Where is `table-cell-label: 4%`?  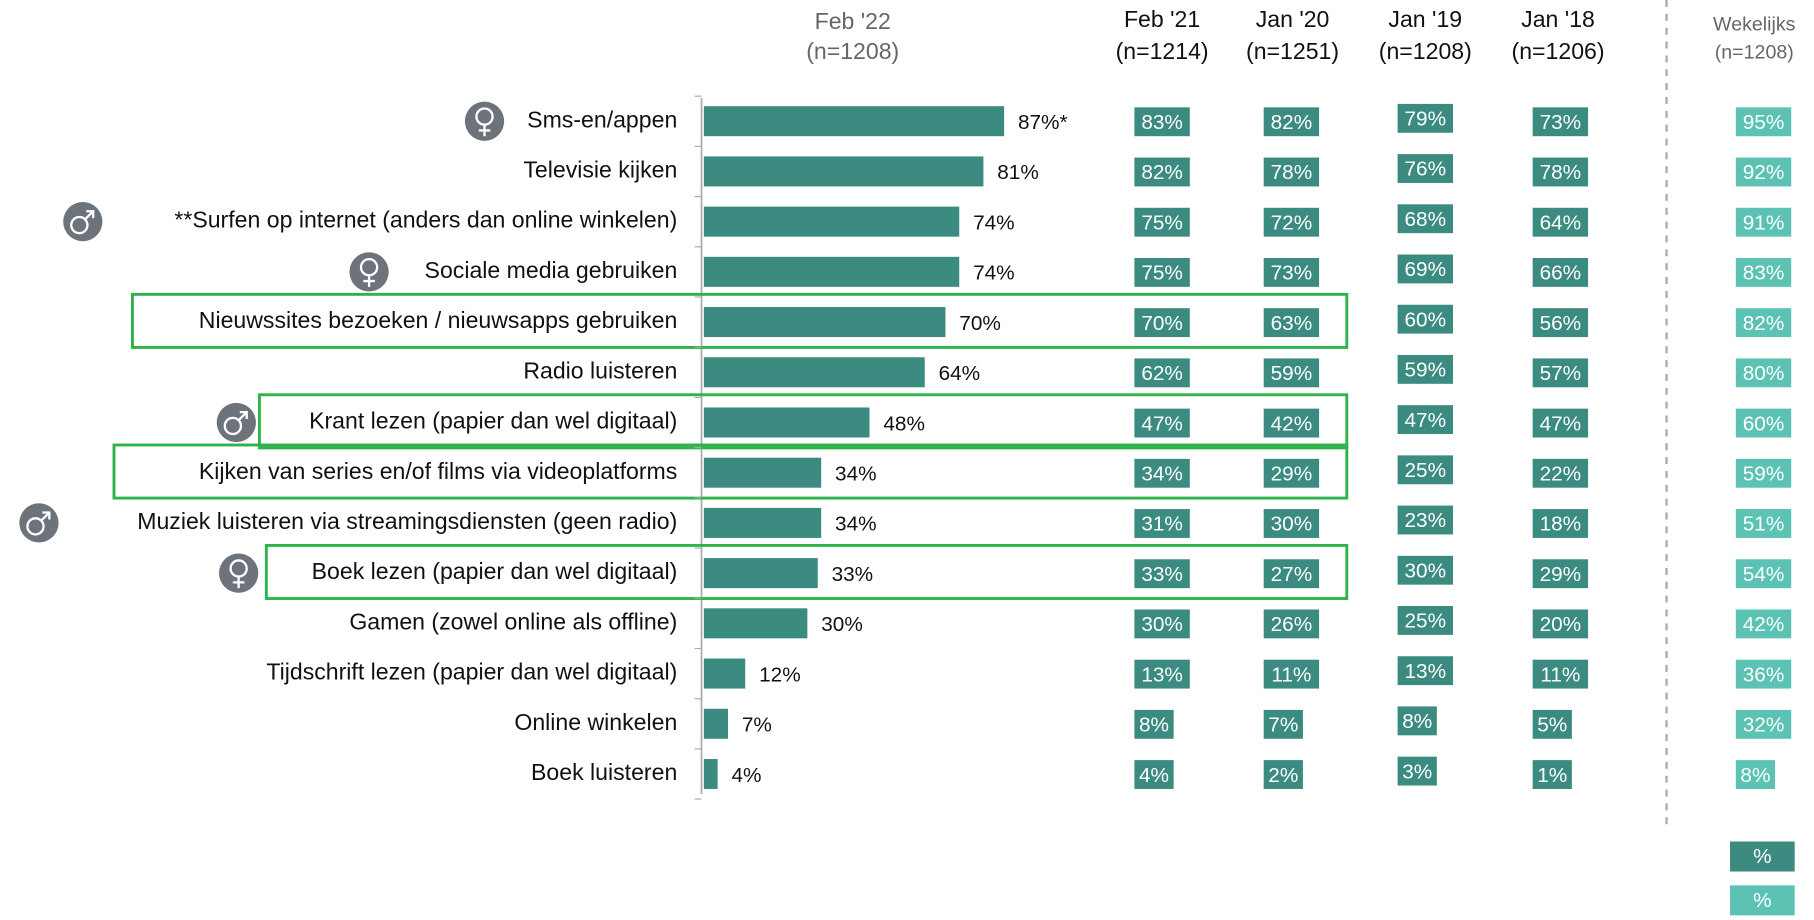 table-cell-label: 4% is located at coordinates (1154, 775).